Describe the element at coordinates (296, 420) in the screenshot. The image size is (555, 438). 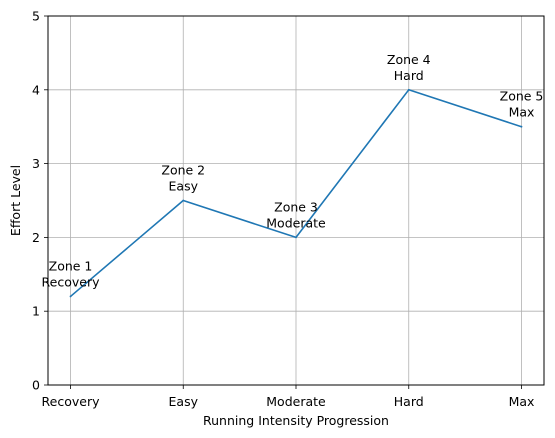
I see `x-axis-label: Running Intensity Progression` at that location.